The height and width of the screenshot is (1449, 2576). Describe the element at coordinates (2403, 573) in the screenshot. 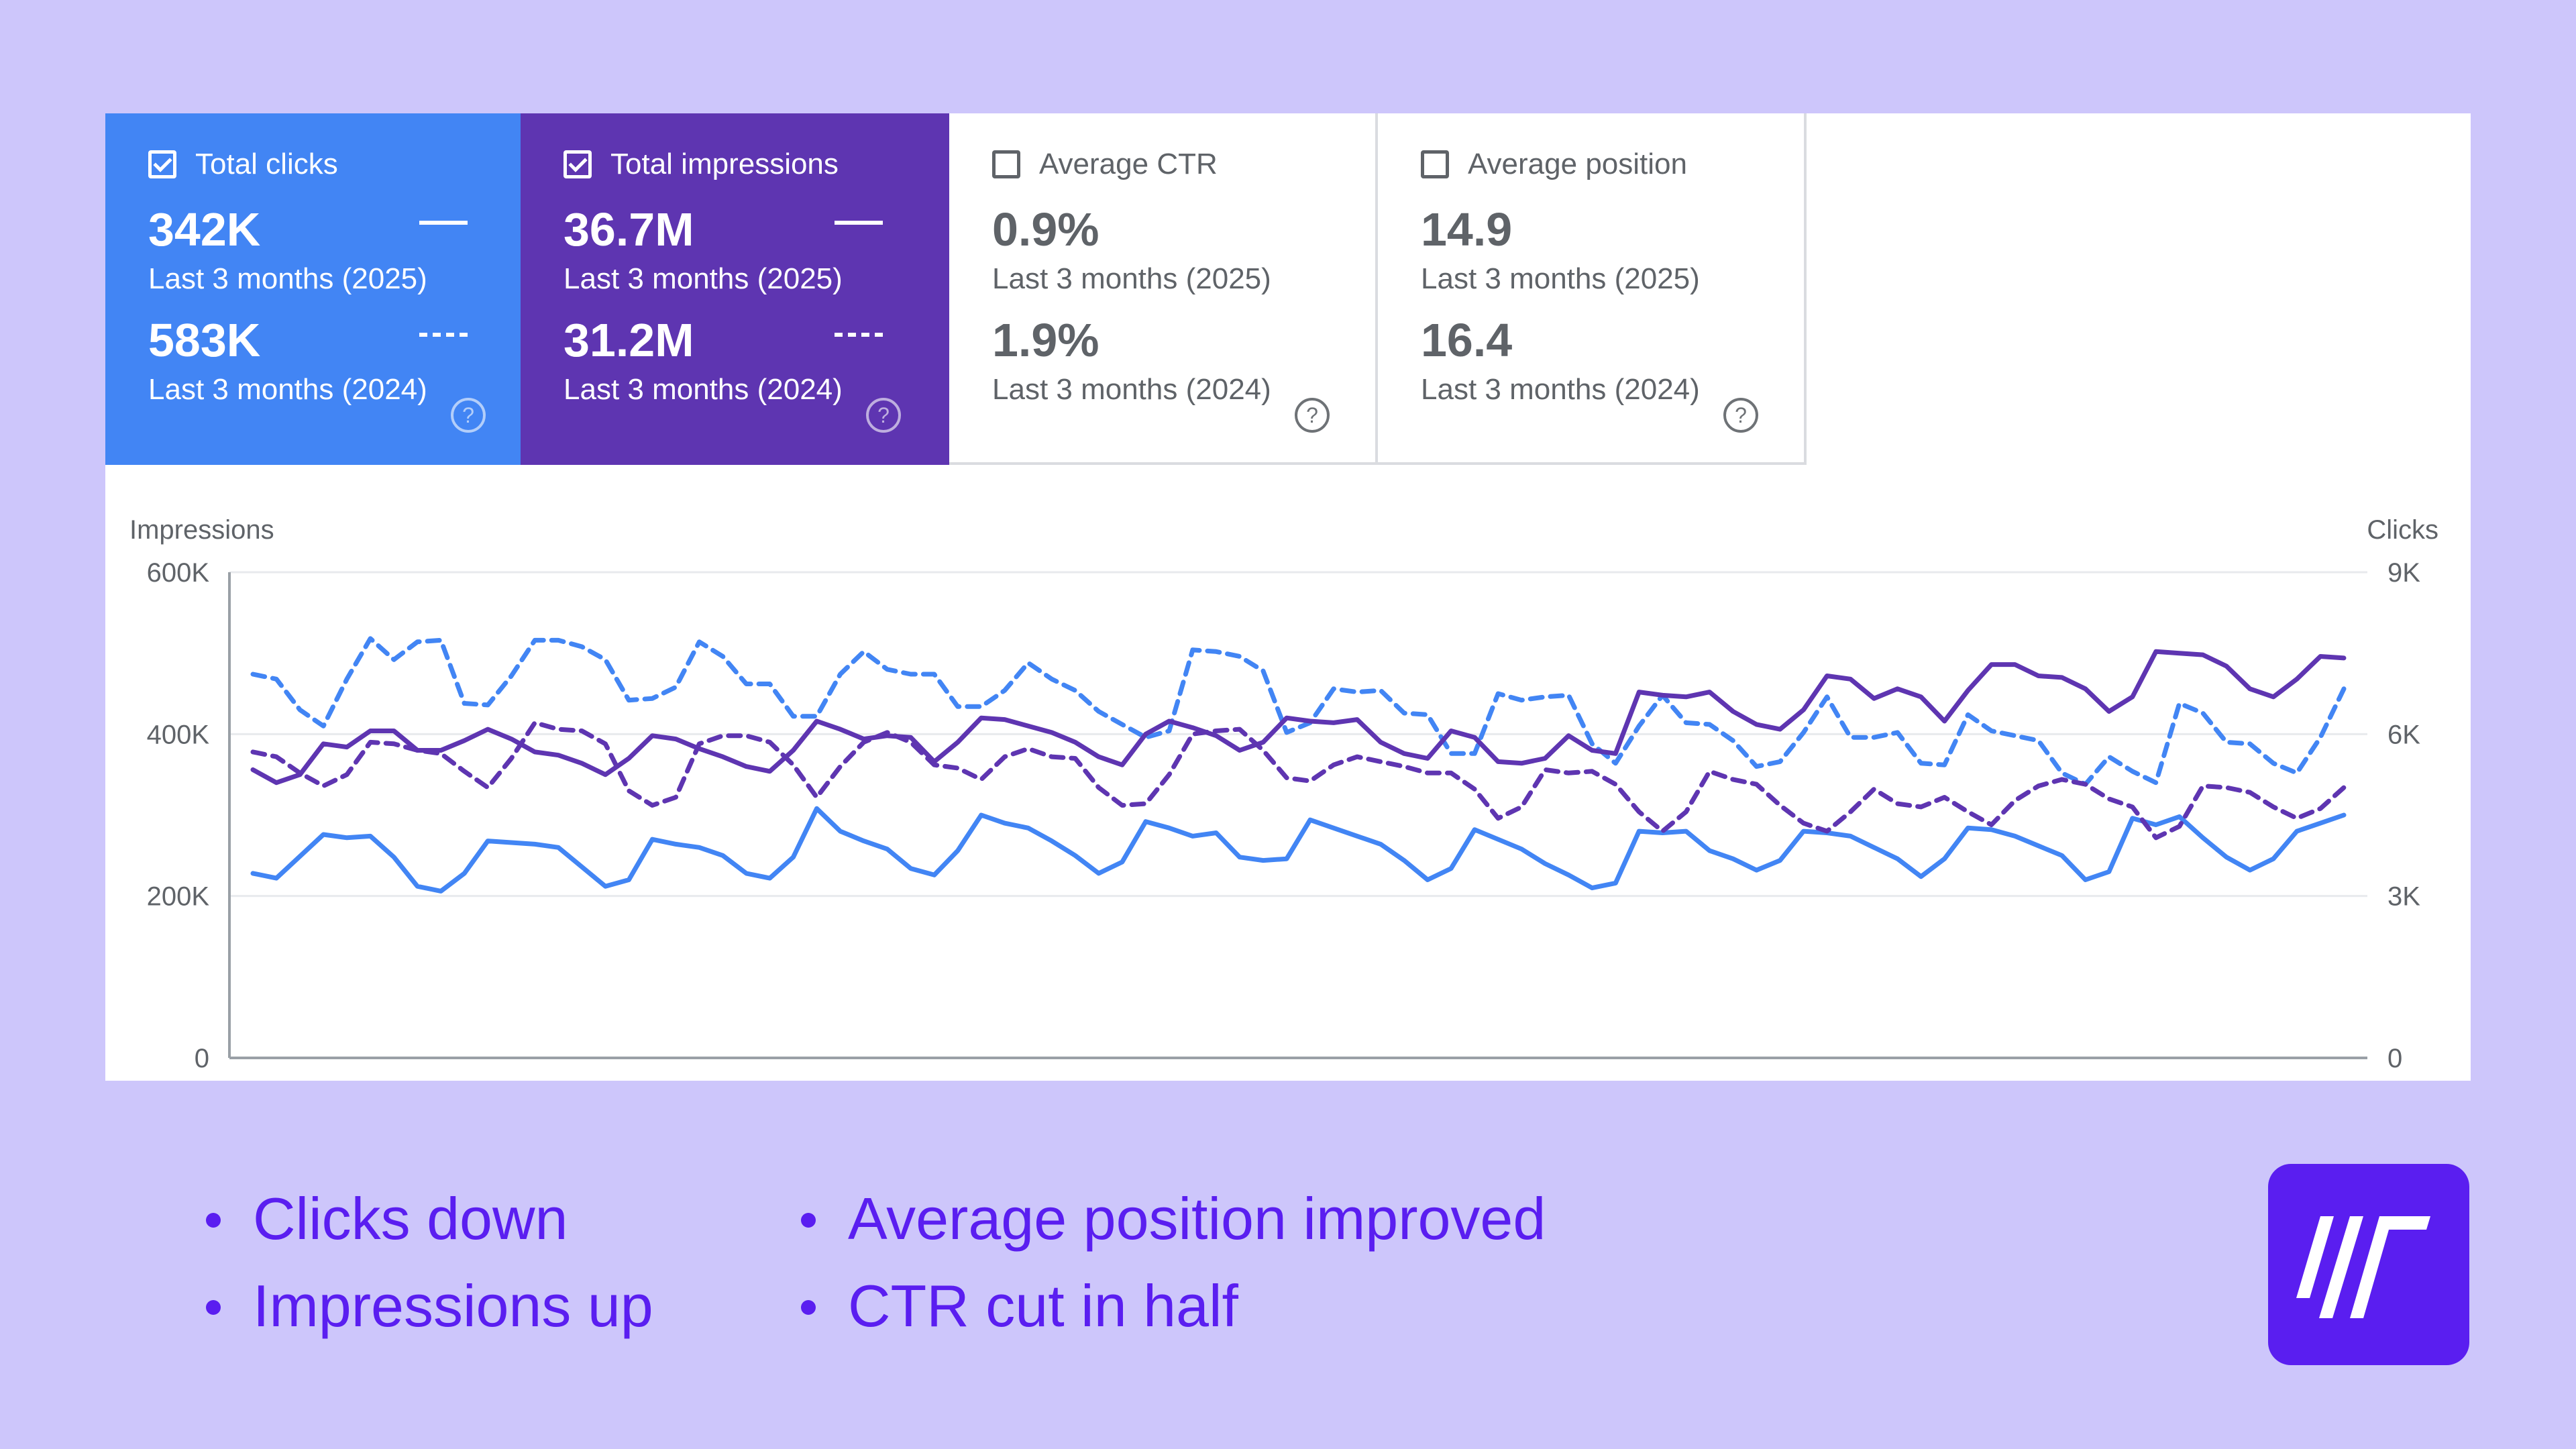

I see `y-right-tick-label: 9K` at that location.